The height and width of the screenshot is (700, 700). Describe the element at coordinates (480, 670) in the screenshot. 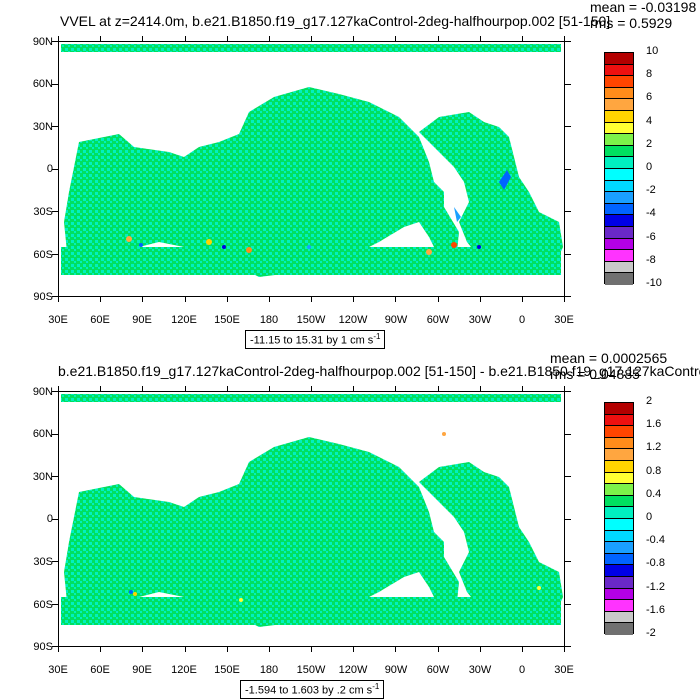

I see `panel-2-lon-label: 30W` at that location.